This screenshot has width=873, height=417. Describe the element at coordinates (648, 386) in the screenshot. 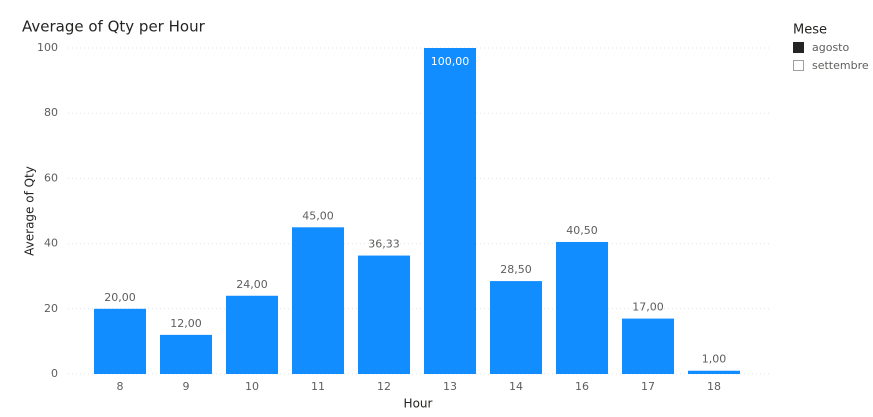

I see `x-tick-label: 17` at that location.